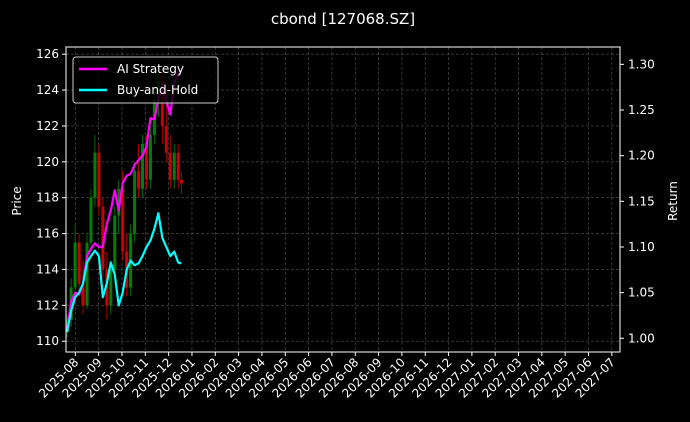  I want to click on y2-tick-label: 1.05, so click(641, 293).